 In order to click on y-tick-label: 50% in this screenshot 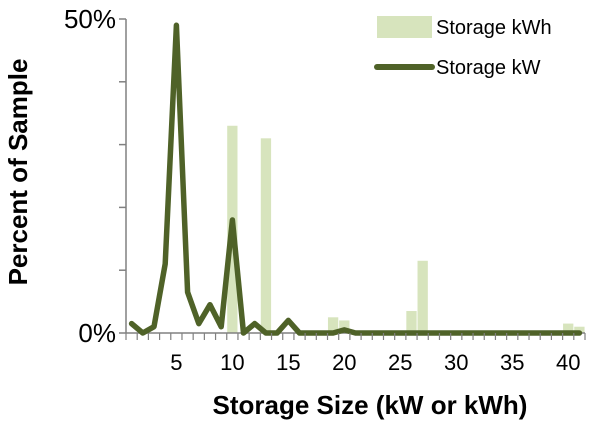, I will do `click(90, 19)`.